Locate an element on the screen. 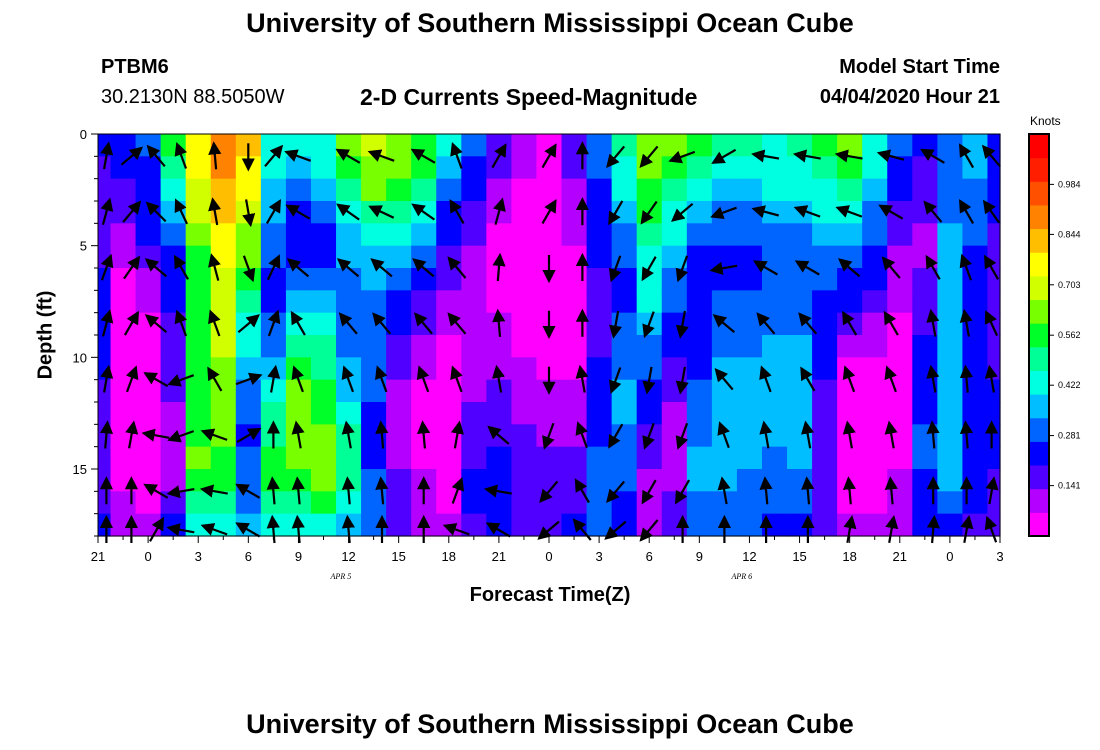 The width and height of the screenshot is (1100, 750). colorbar-tick-label: 0.703 is located at coordinates (1069, 285).